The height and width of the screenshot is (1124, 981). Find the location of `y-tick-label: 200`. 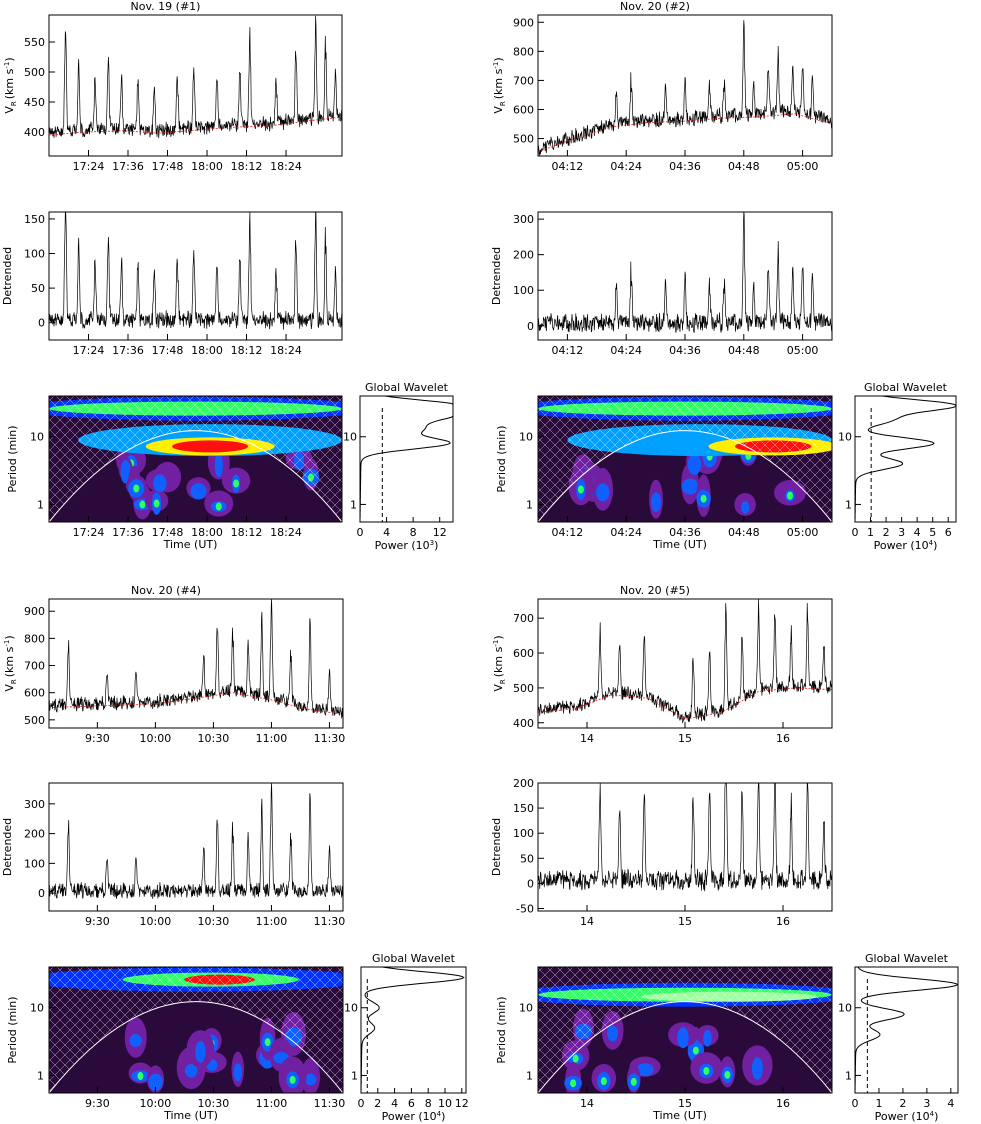

y-tick-label: 200 is located at coordinates (34, 834).